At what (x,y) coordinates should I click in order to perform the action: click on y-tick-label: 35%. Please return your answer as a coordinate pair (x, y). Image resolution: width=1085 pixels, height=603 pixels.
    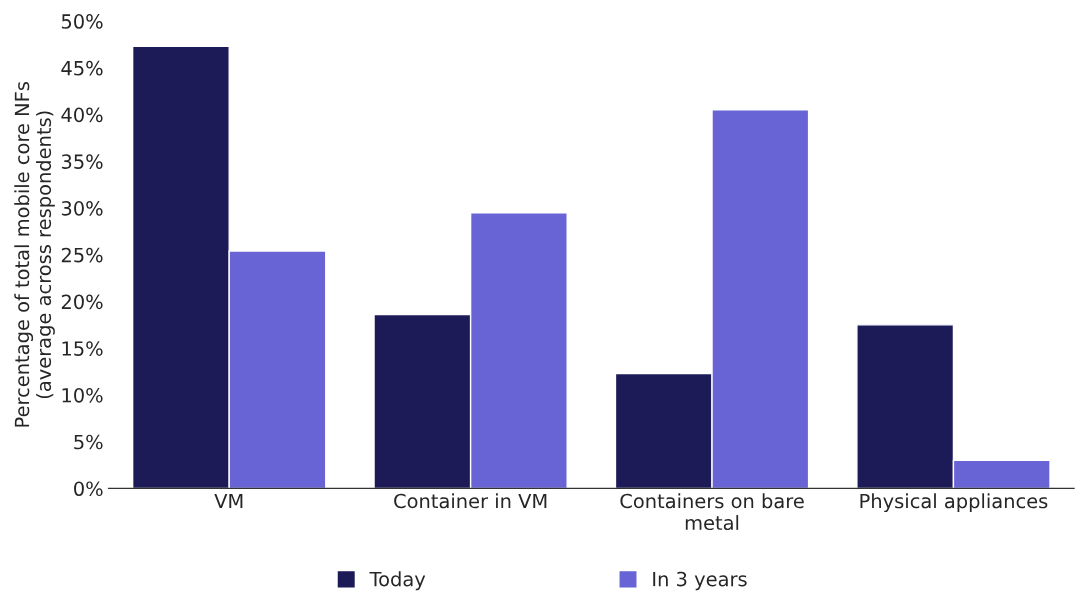
    Looking at the image, I should click on (82, 161).